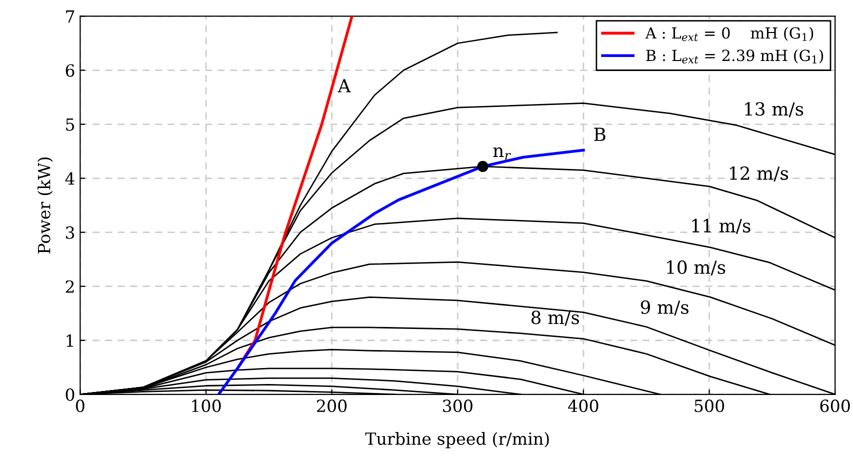 The width and height of the screenshot is (853, 464). Describe the element at coordinates (696, 268) in the screenshot. I see `annotation: 10 m/s` at that location.